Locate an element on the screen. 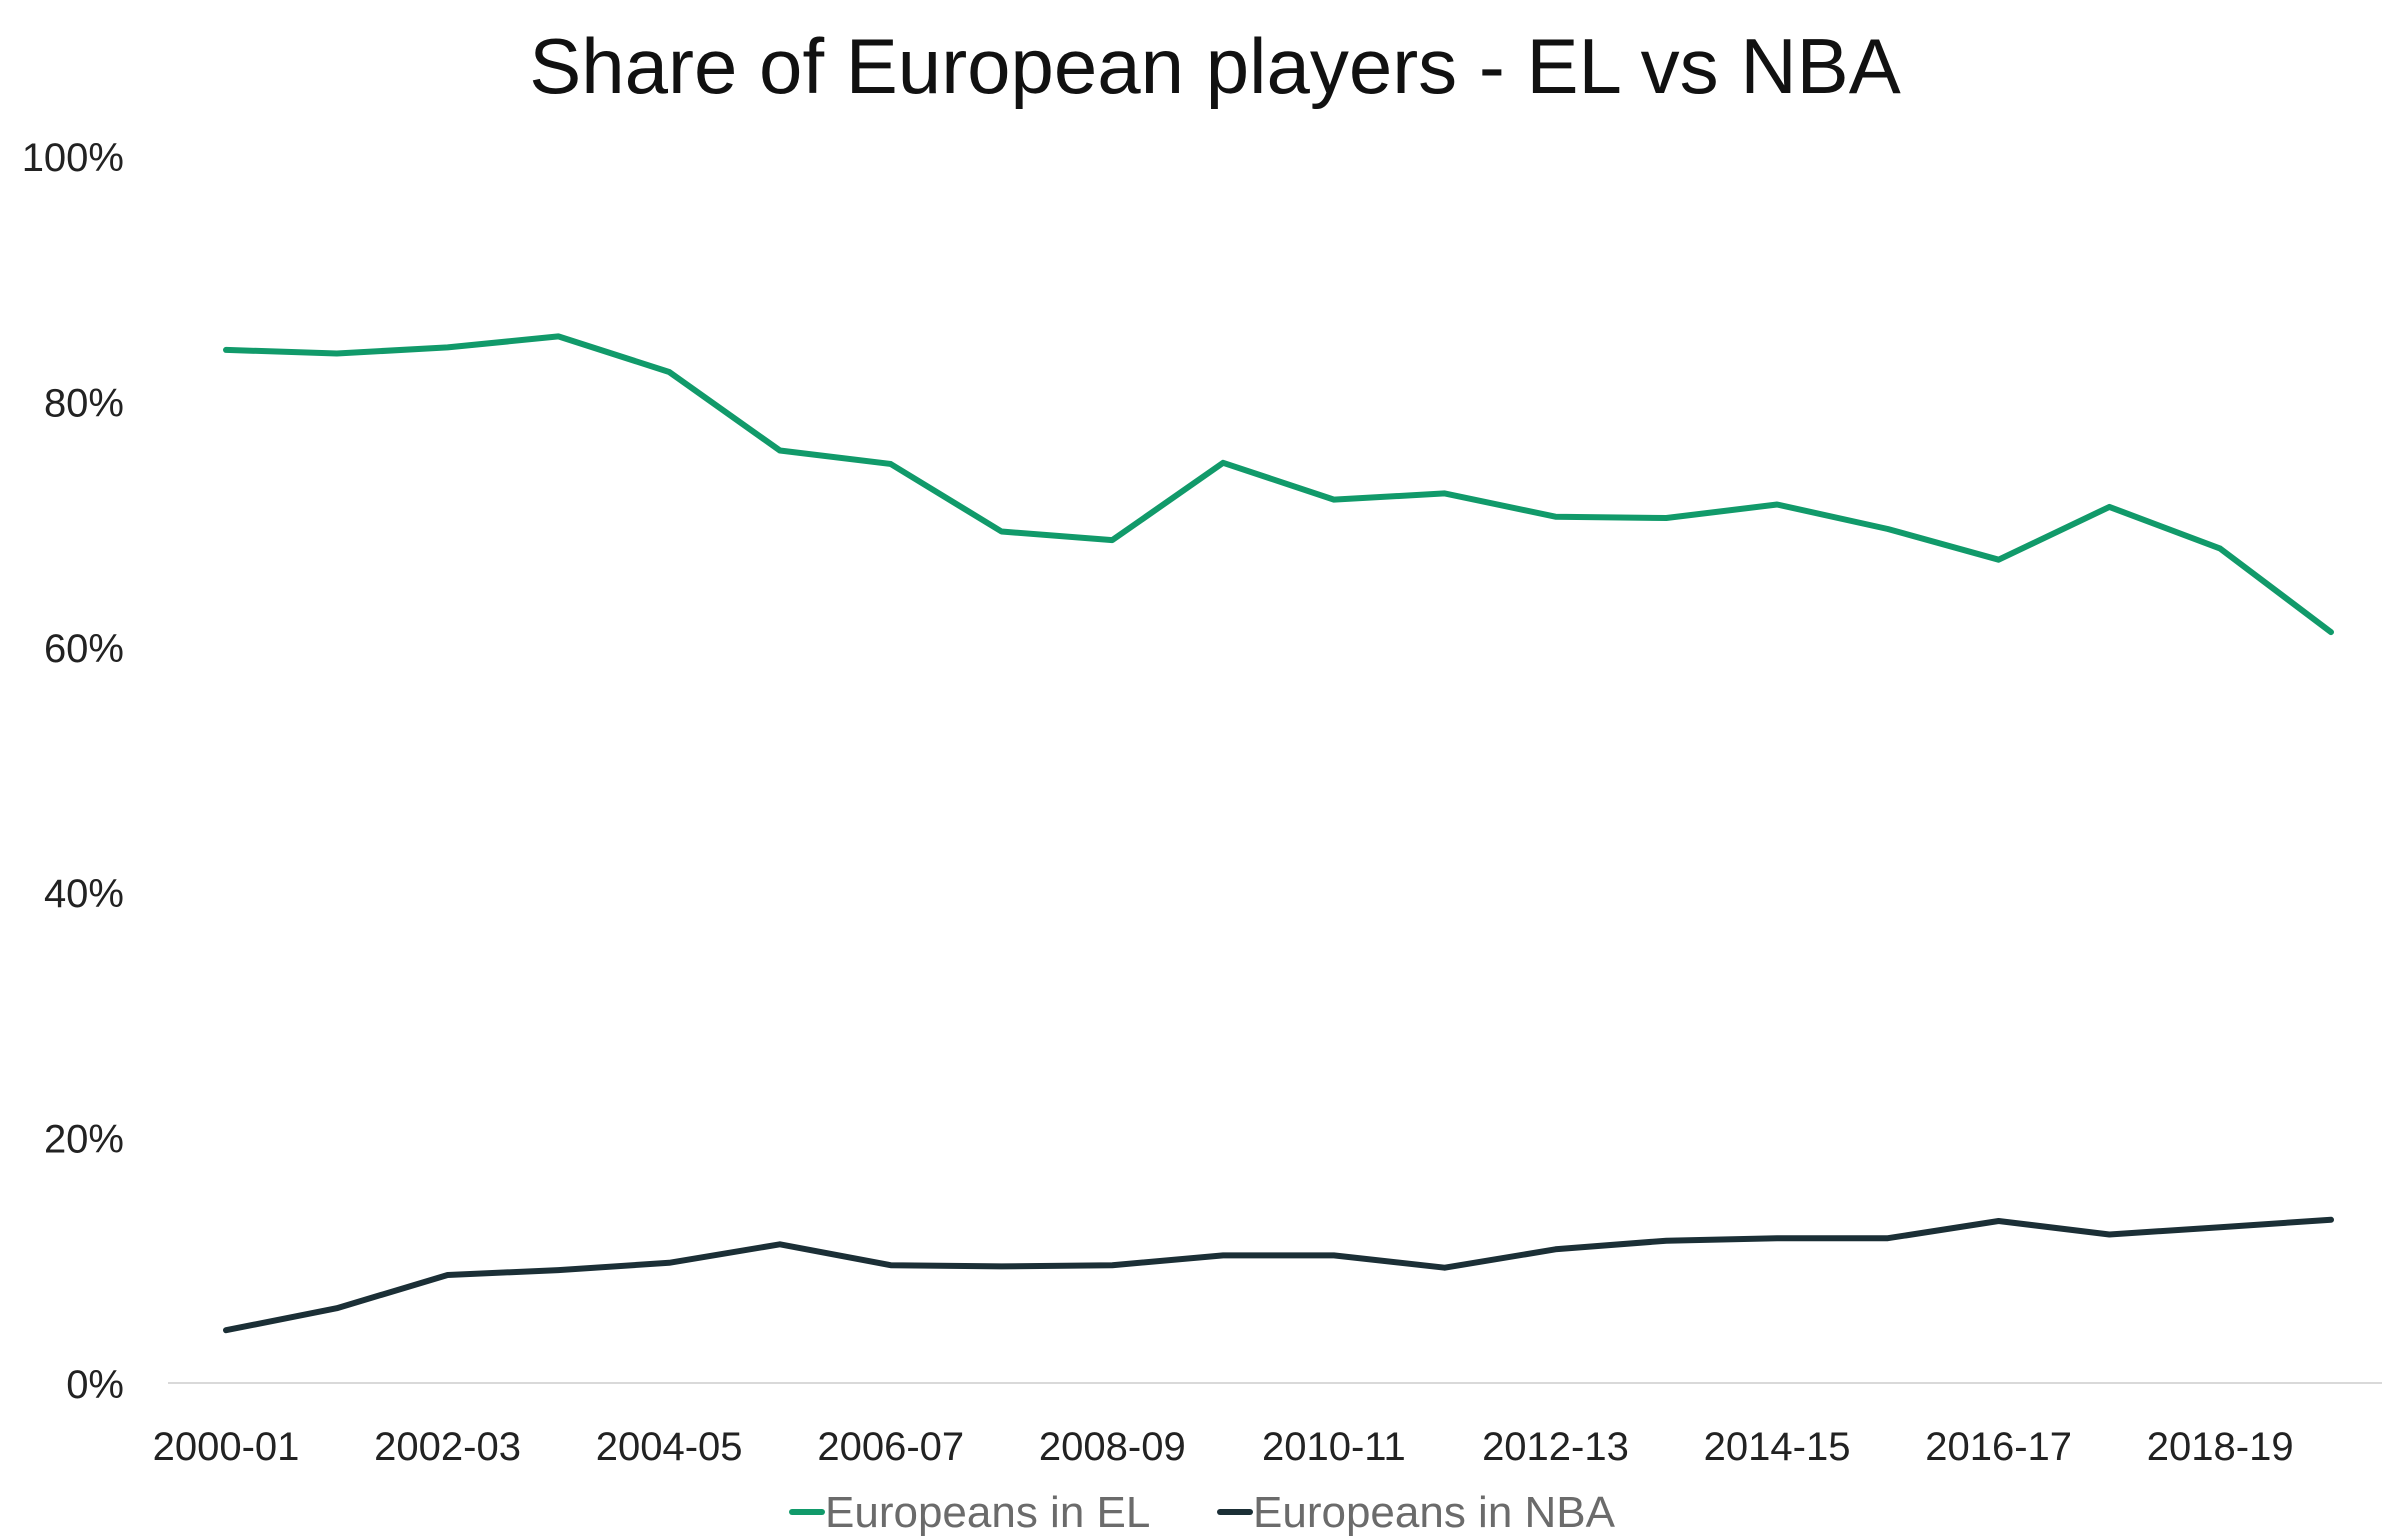 The width and height of the screenshot is (2401, 1537). y-tick-label: 80% is located at coordinates (84, 403).